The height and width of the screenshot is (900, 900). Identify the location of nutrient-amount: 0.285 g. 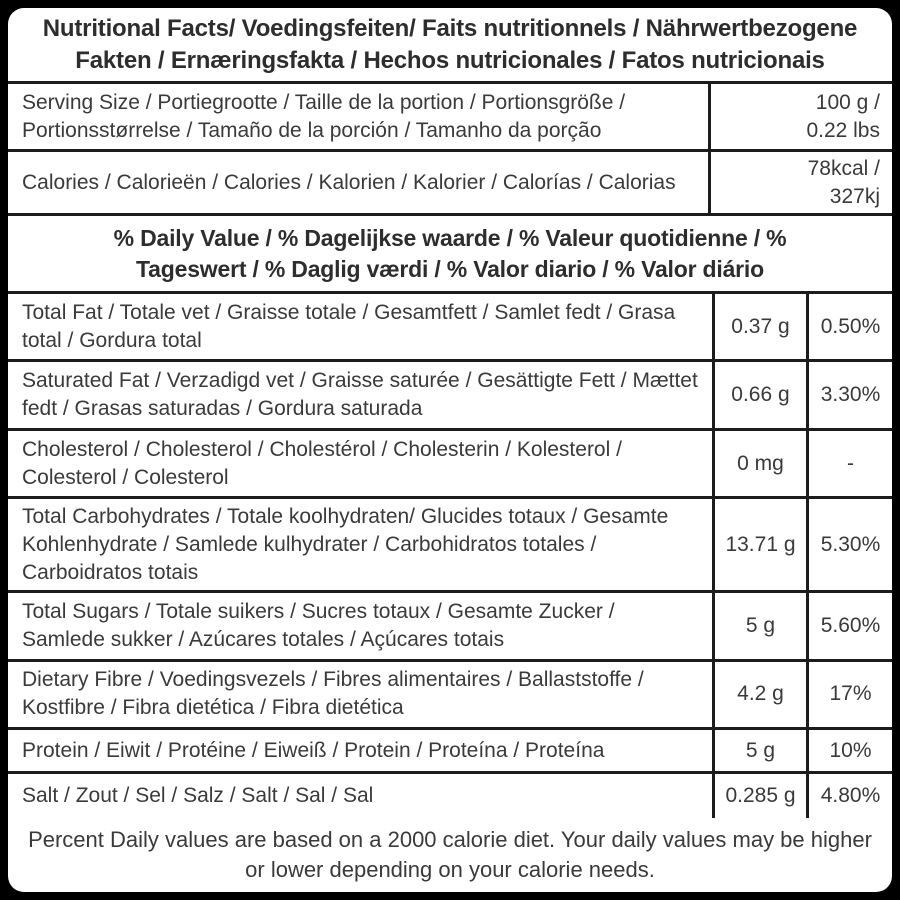
(759, 796).